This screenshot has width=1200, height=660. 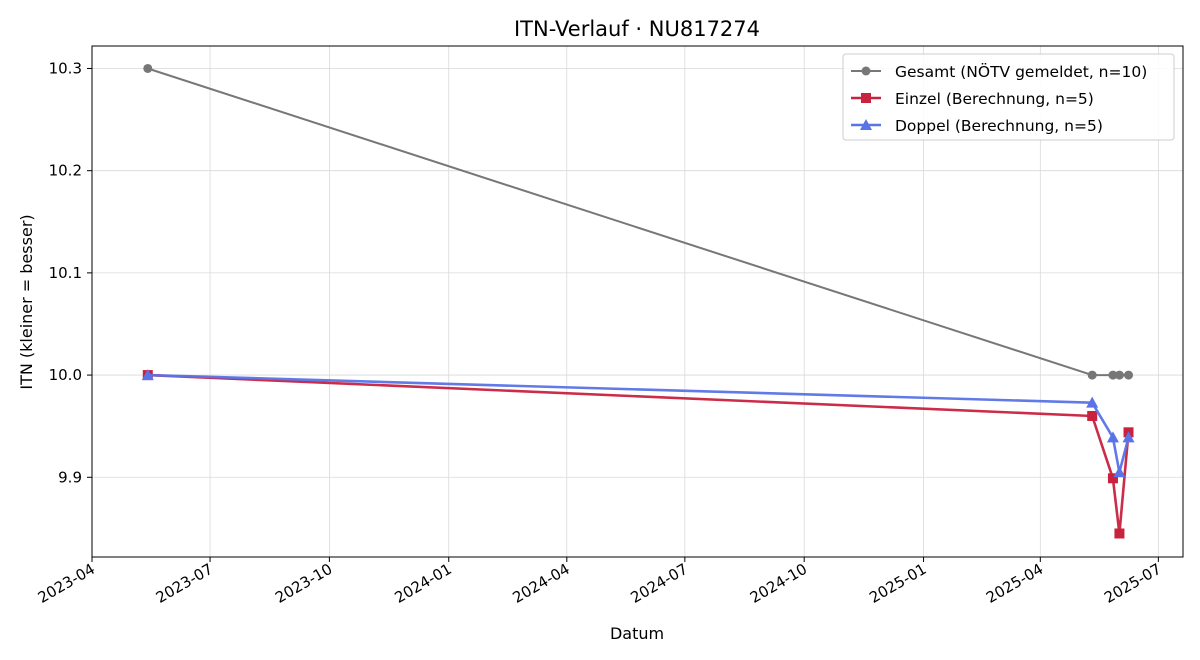 I want to click on legend-label: Gesamt (NÖTV gemeldet, n=10), so click(x=1021, y=71).